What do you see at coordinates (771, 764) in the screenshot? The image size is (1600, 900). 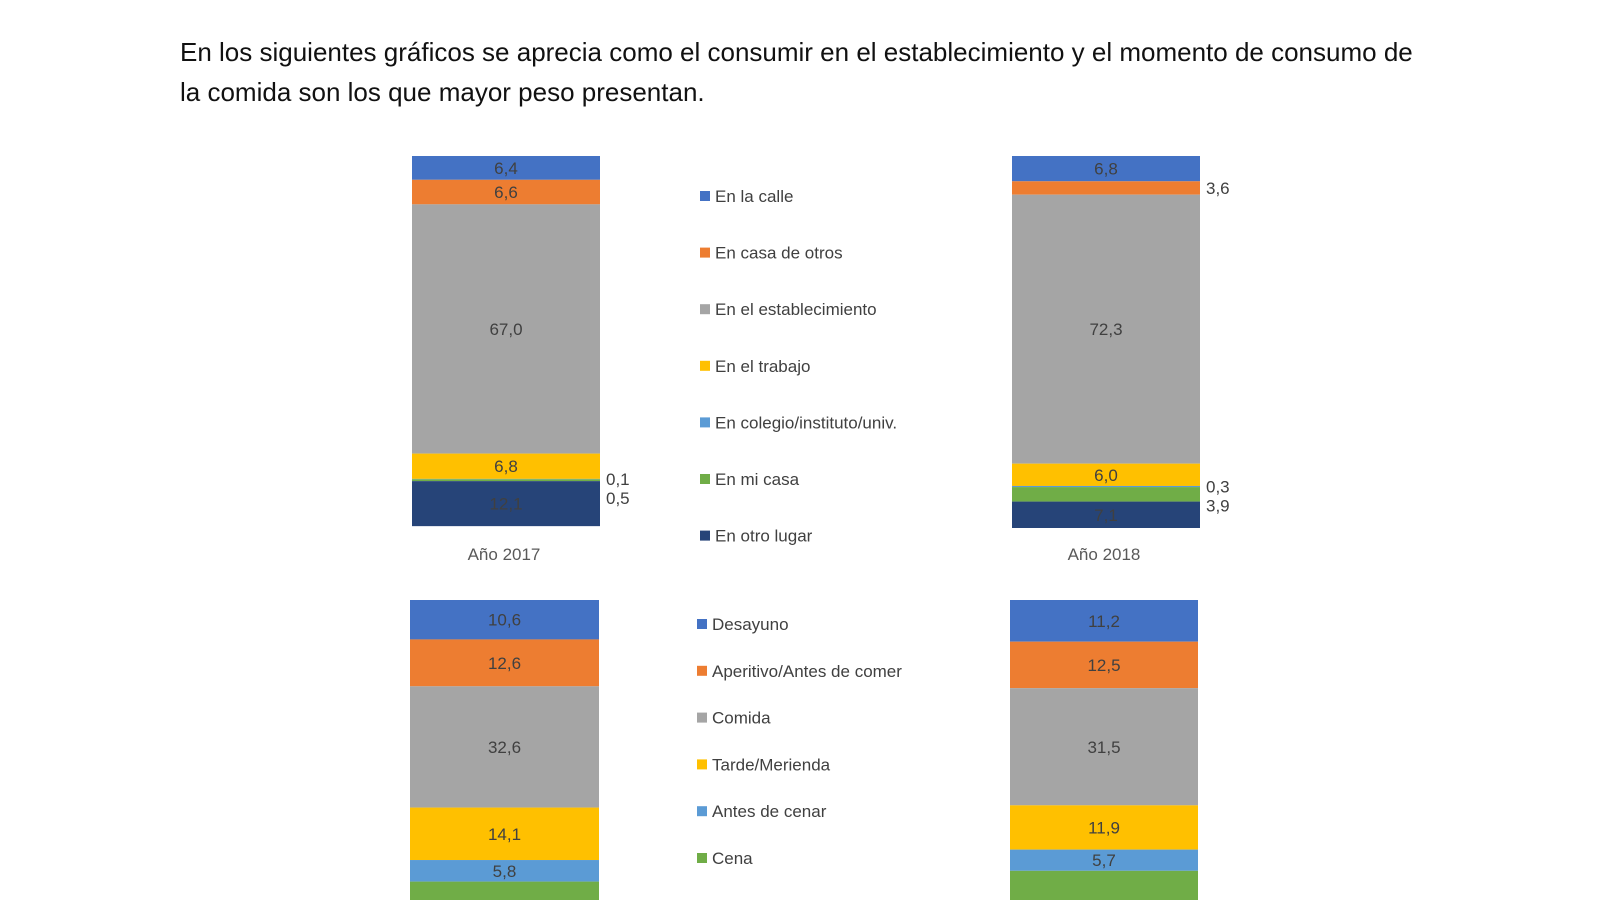 I see `legend-label: Tarde/Merienda` at bounding box center [771, 764].